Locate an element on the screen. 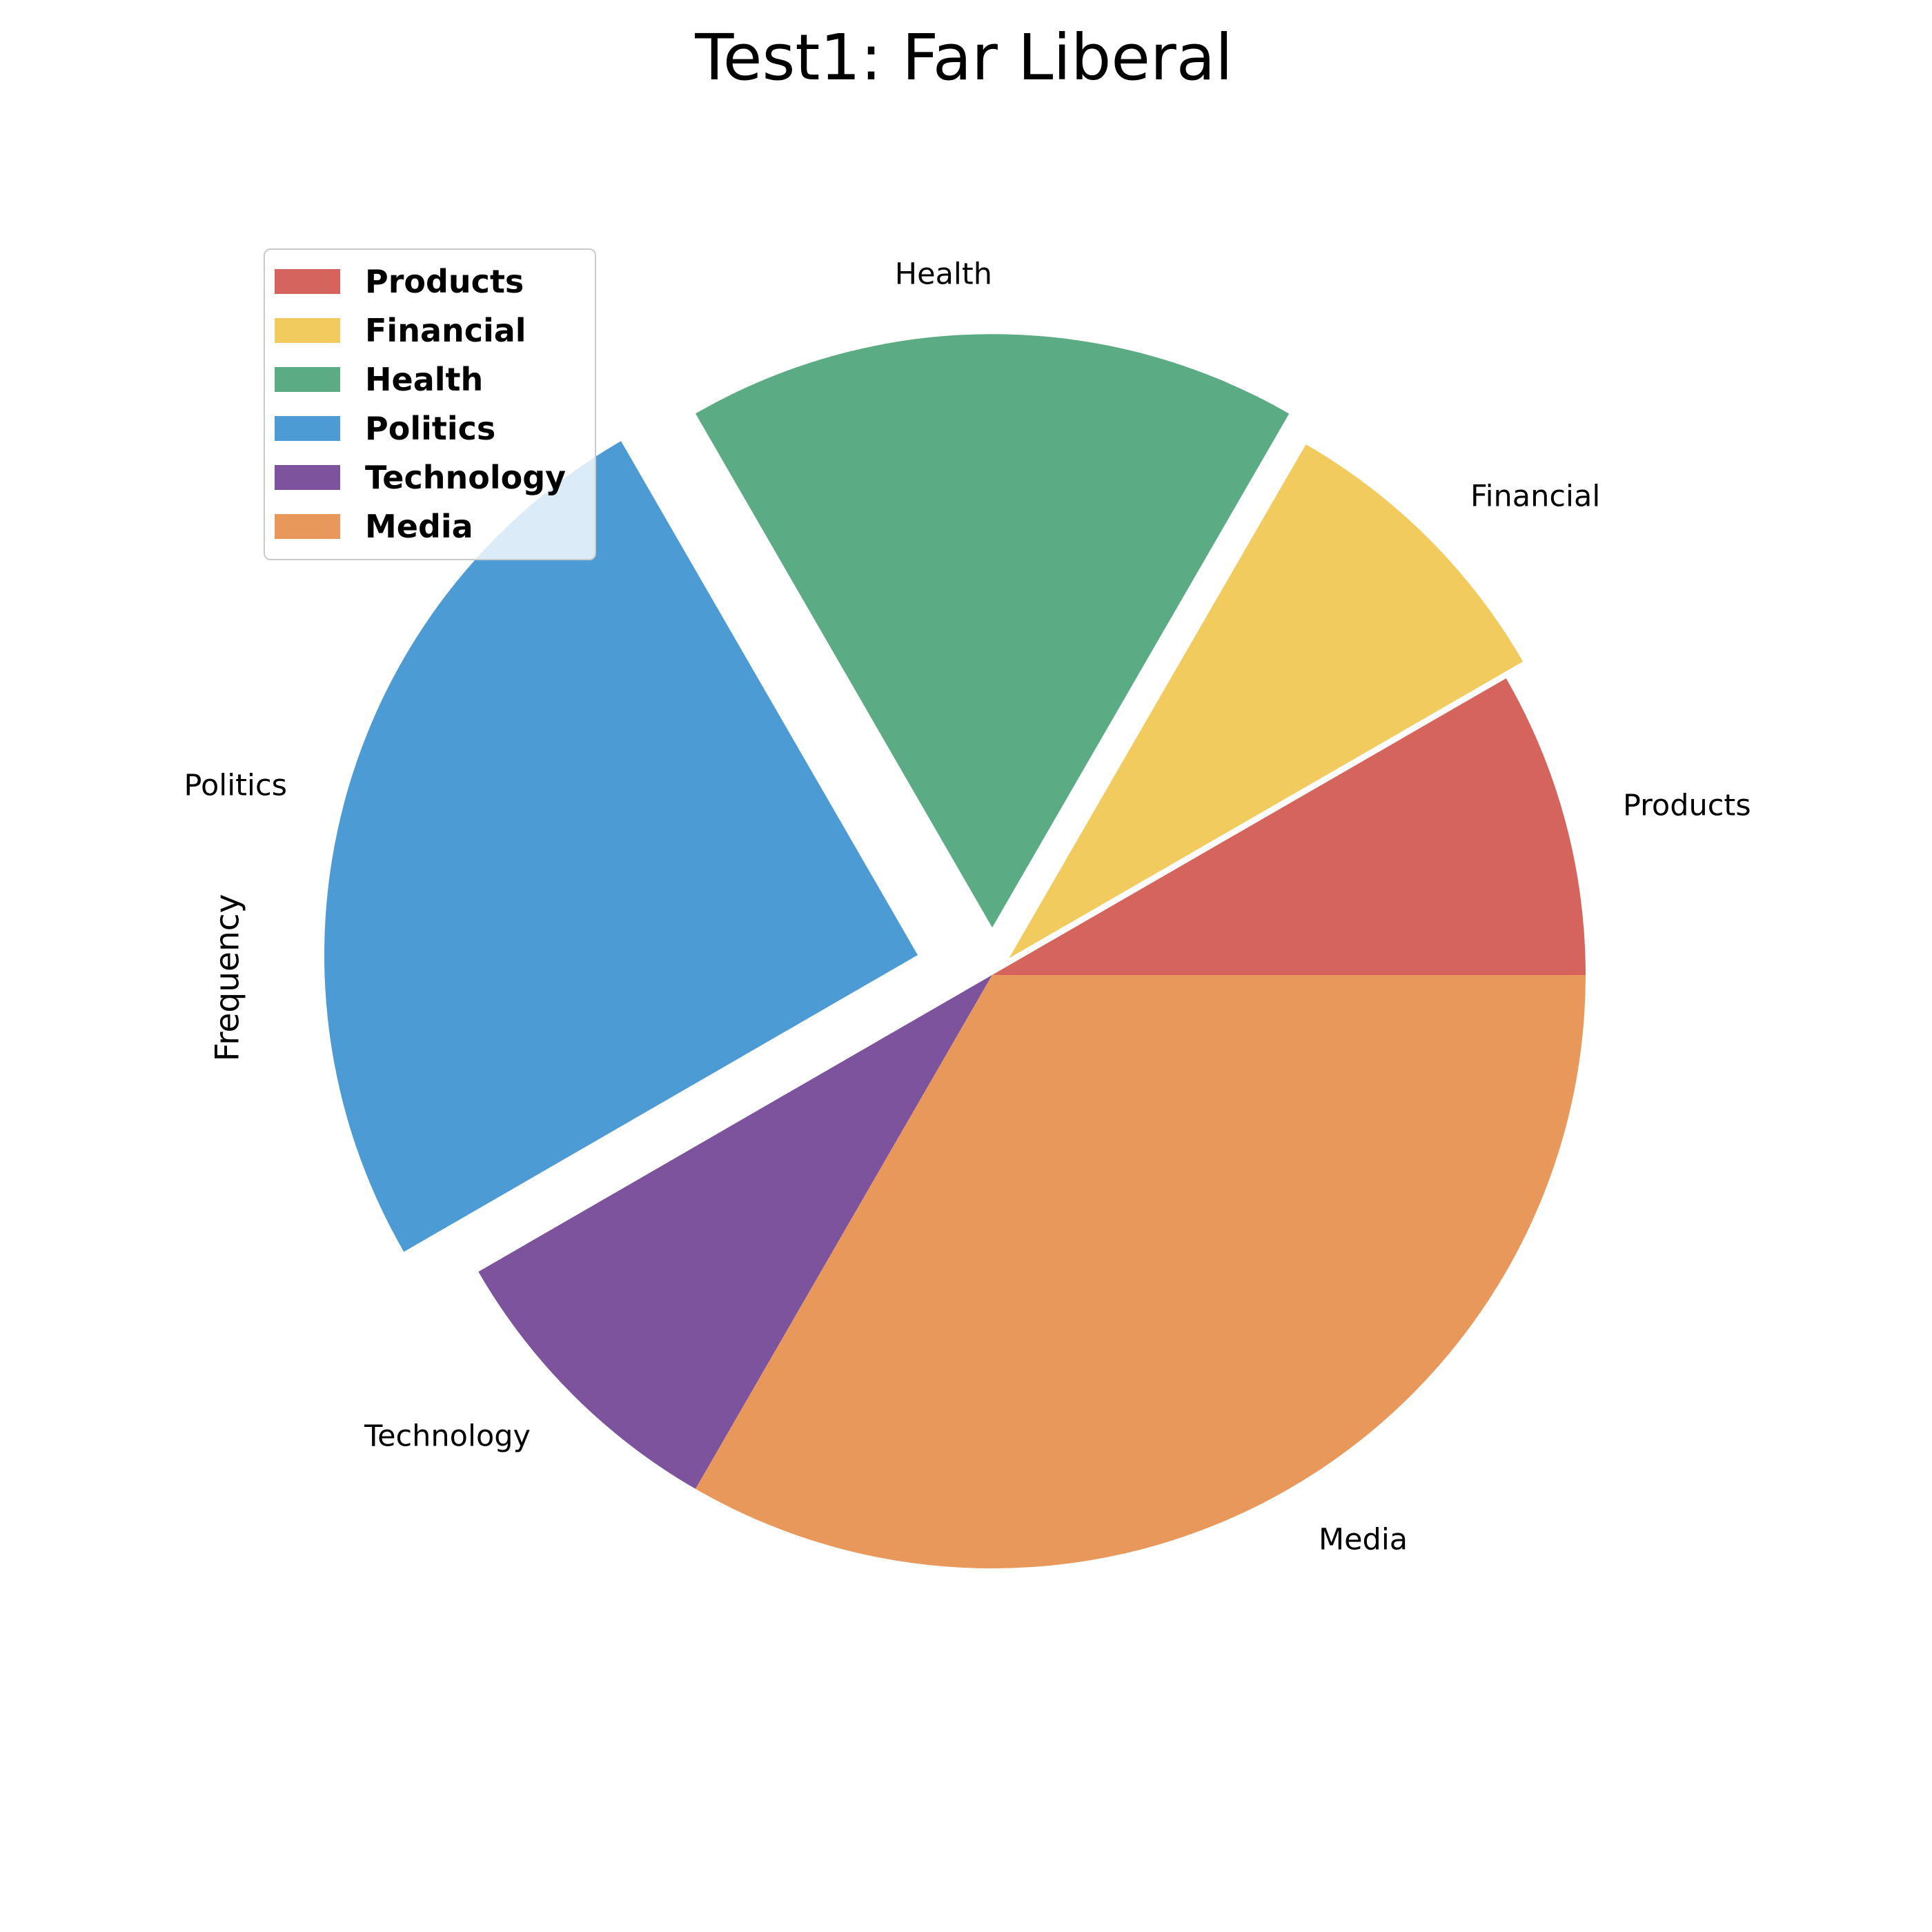 Image resolution: width=1932 pixels, height=1932 pixels. legend-label-media: Media is located at coordinates (419, 526).